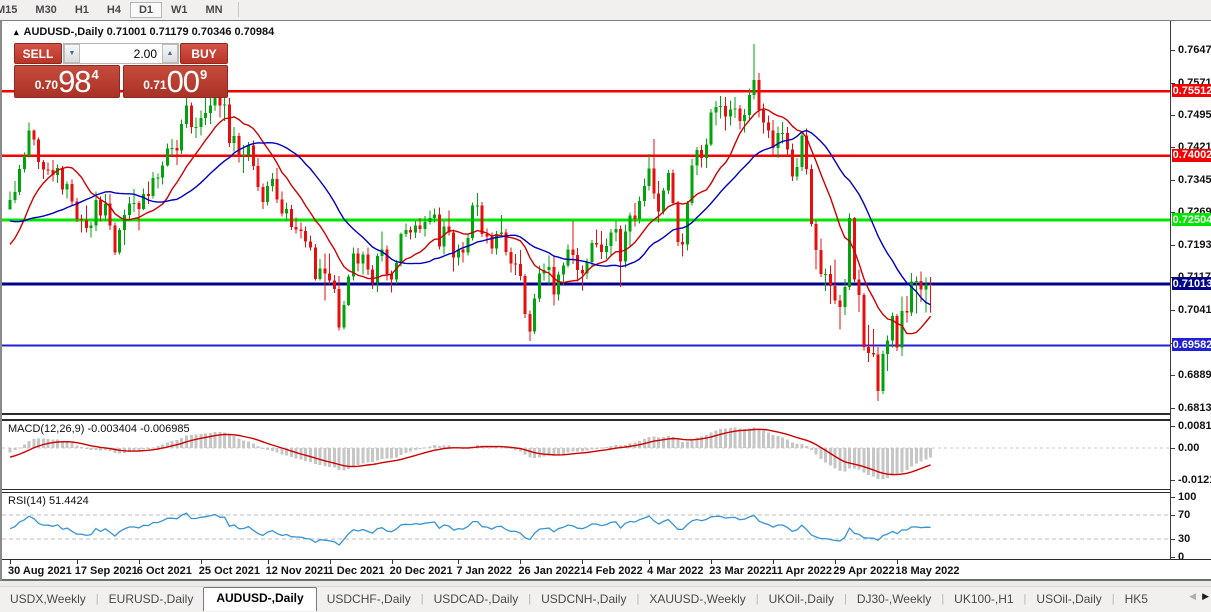 This screenshot has width=1211, height=612. Describe the element at coordinates (260, 599) in the screenshot. I see `tab-audusd-daily: AUDUSD-,Daily` at that location.